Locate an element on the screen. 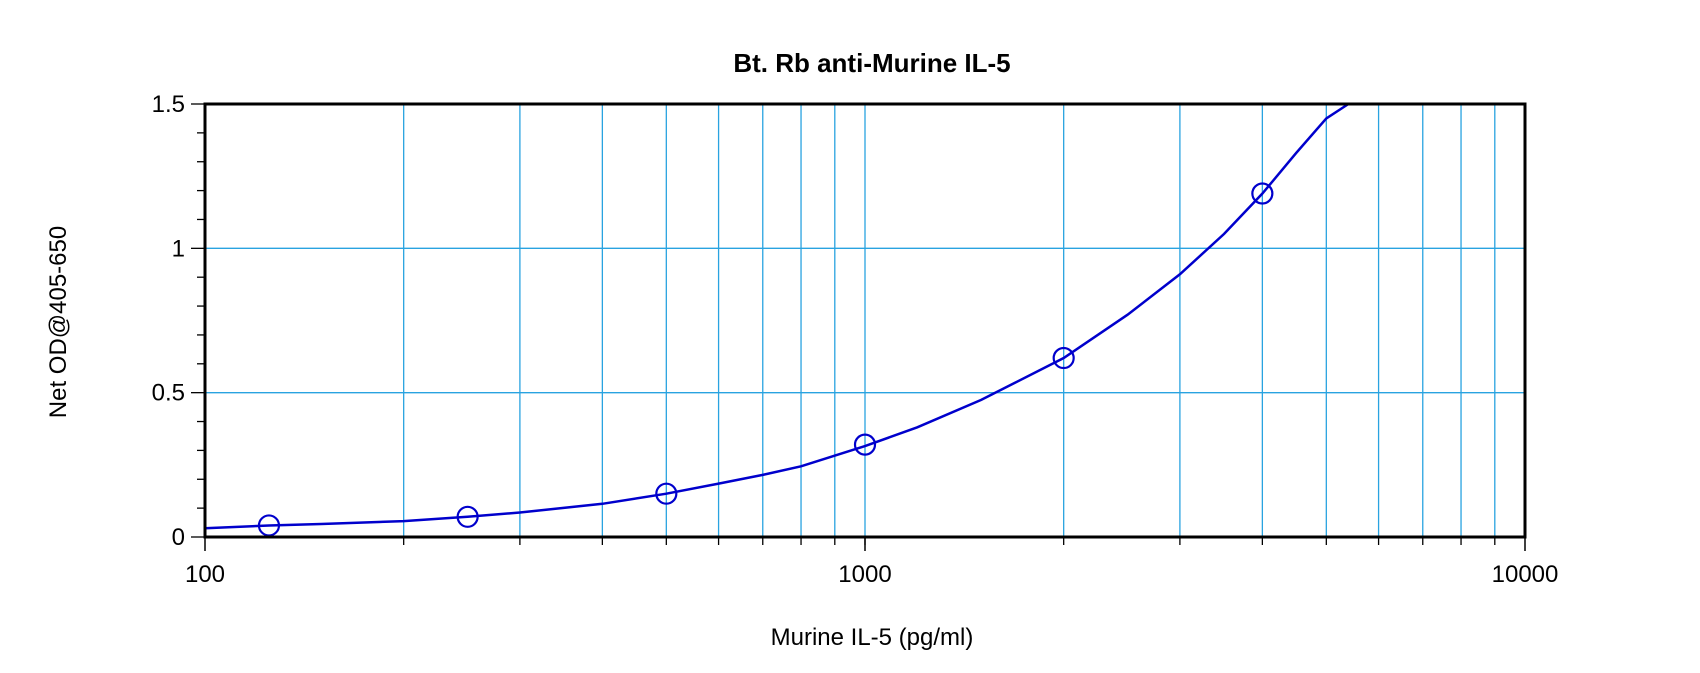  y-tick-label: 1 is located at coordinates (178, 248).